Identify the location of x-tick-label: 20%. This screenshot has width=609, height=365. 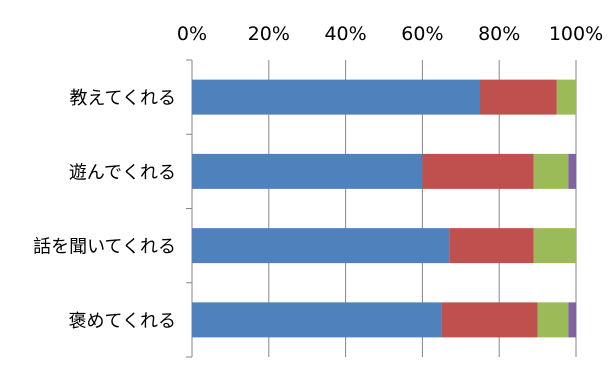
(269, 34).